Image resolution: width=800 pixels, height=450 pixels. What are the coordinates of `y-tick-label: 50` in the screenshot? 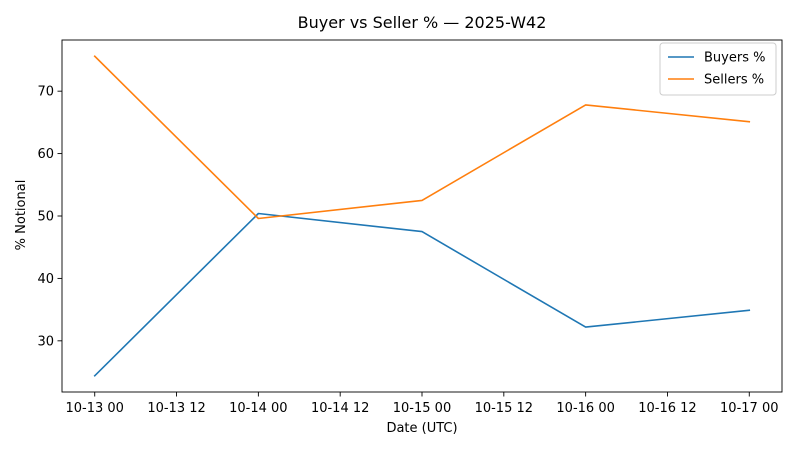 It's located at (45, 217).